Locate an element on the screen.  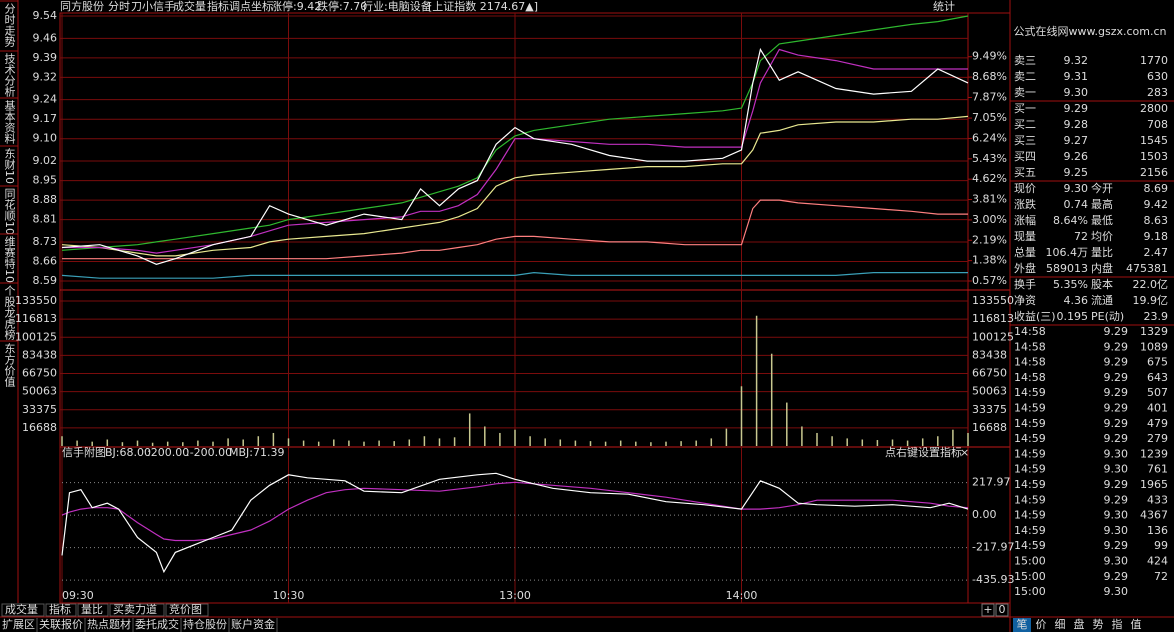
chart-tab: 指标 is located at coordinates (60, 609).